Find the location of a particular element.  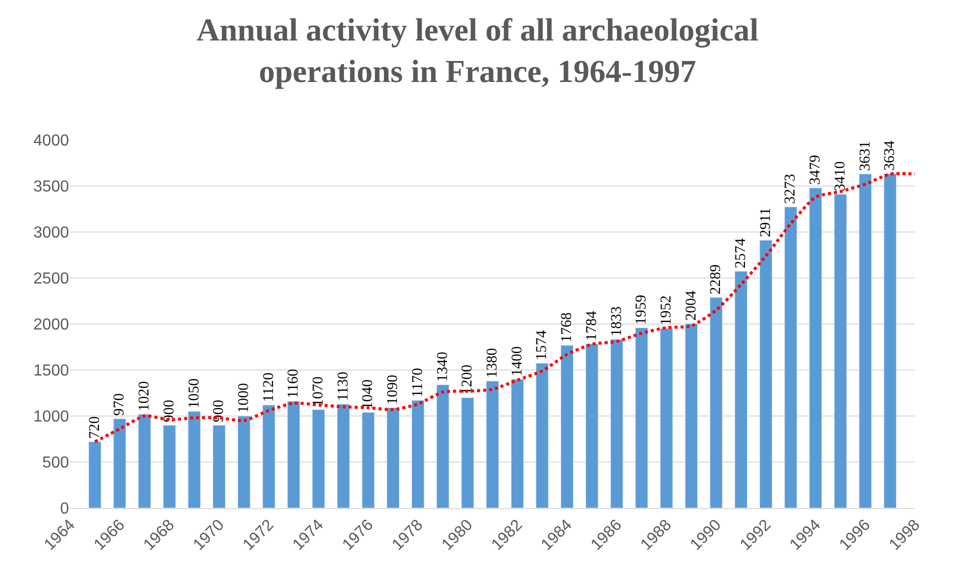

y-tick-label: 500 is located at coordinates (56, 463).